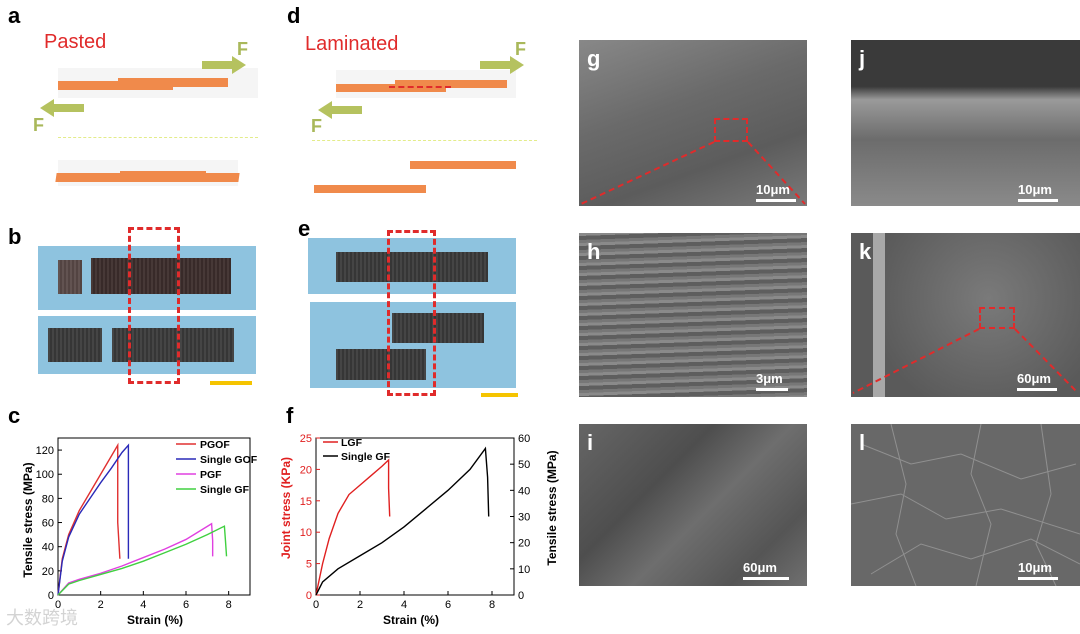 This screenshot has width=1080, height=634. I want to click on chart-c-series-pgof, so click(89, 519).